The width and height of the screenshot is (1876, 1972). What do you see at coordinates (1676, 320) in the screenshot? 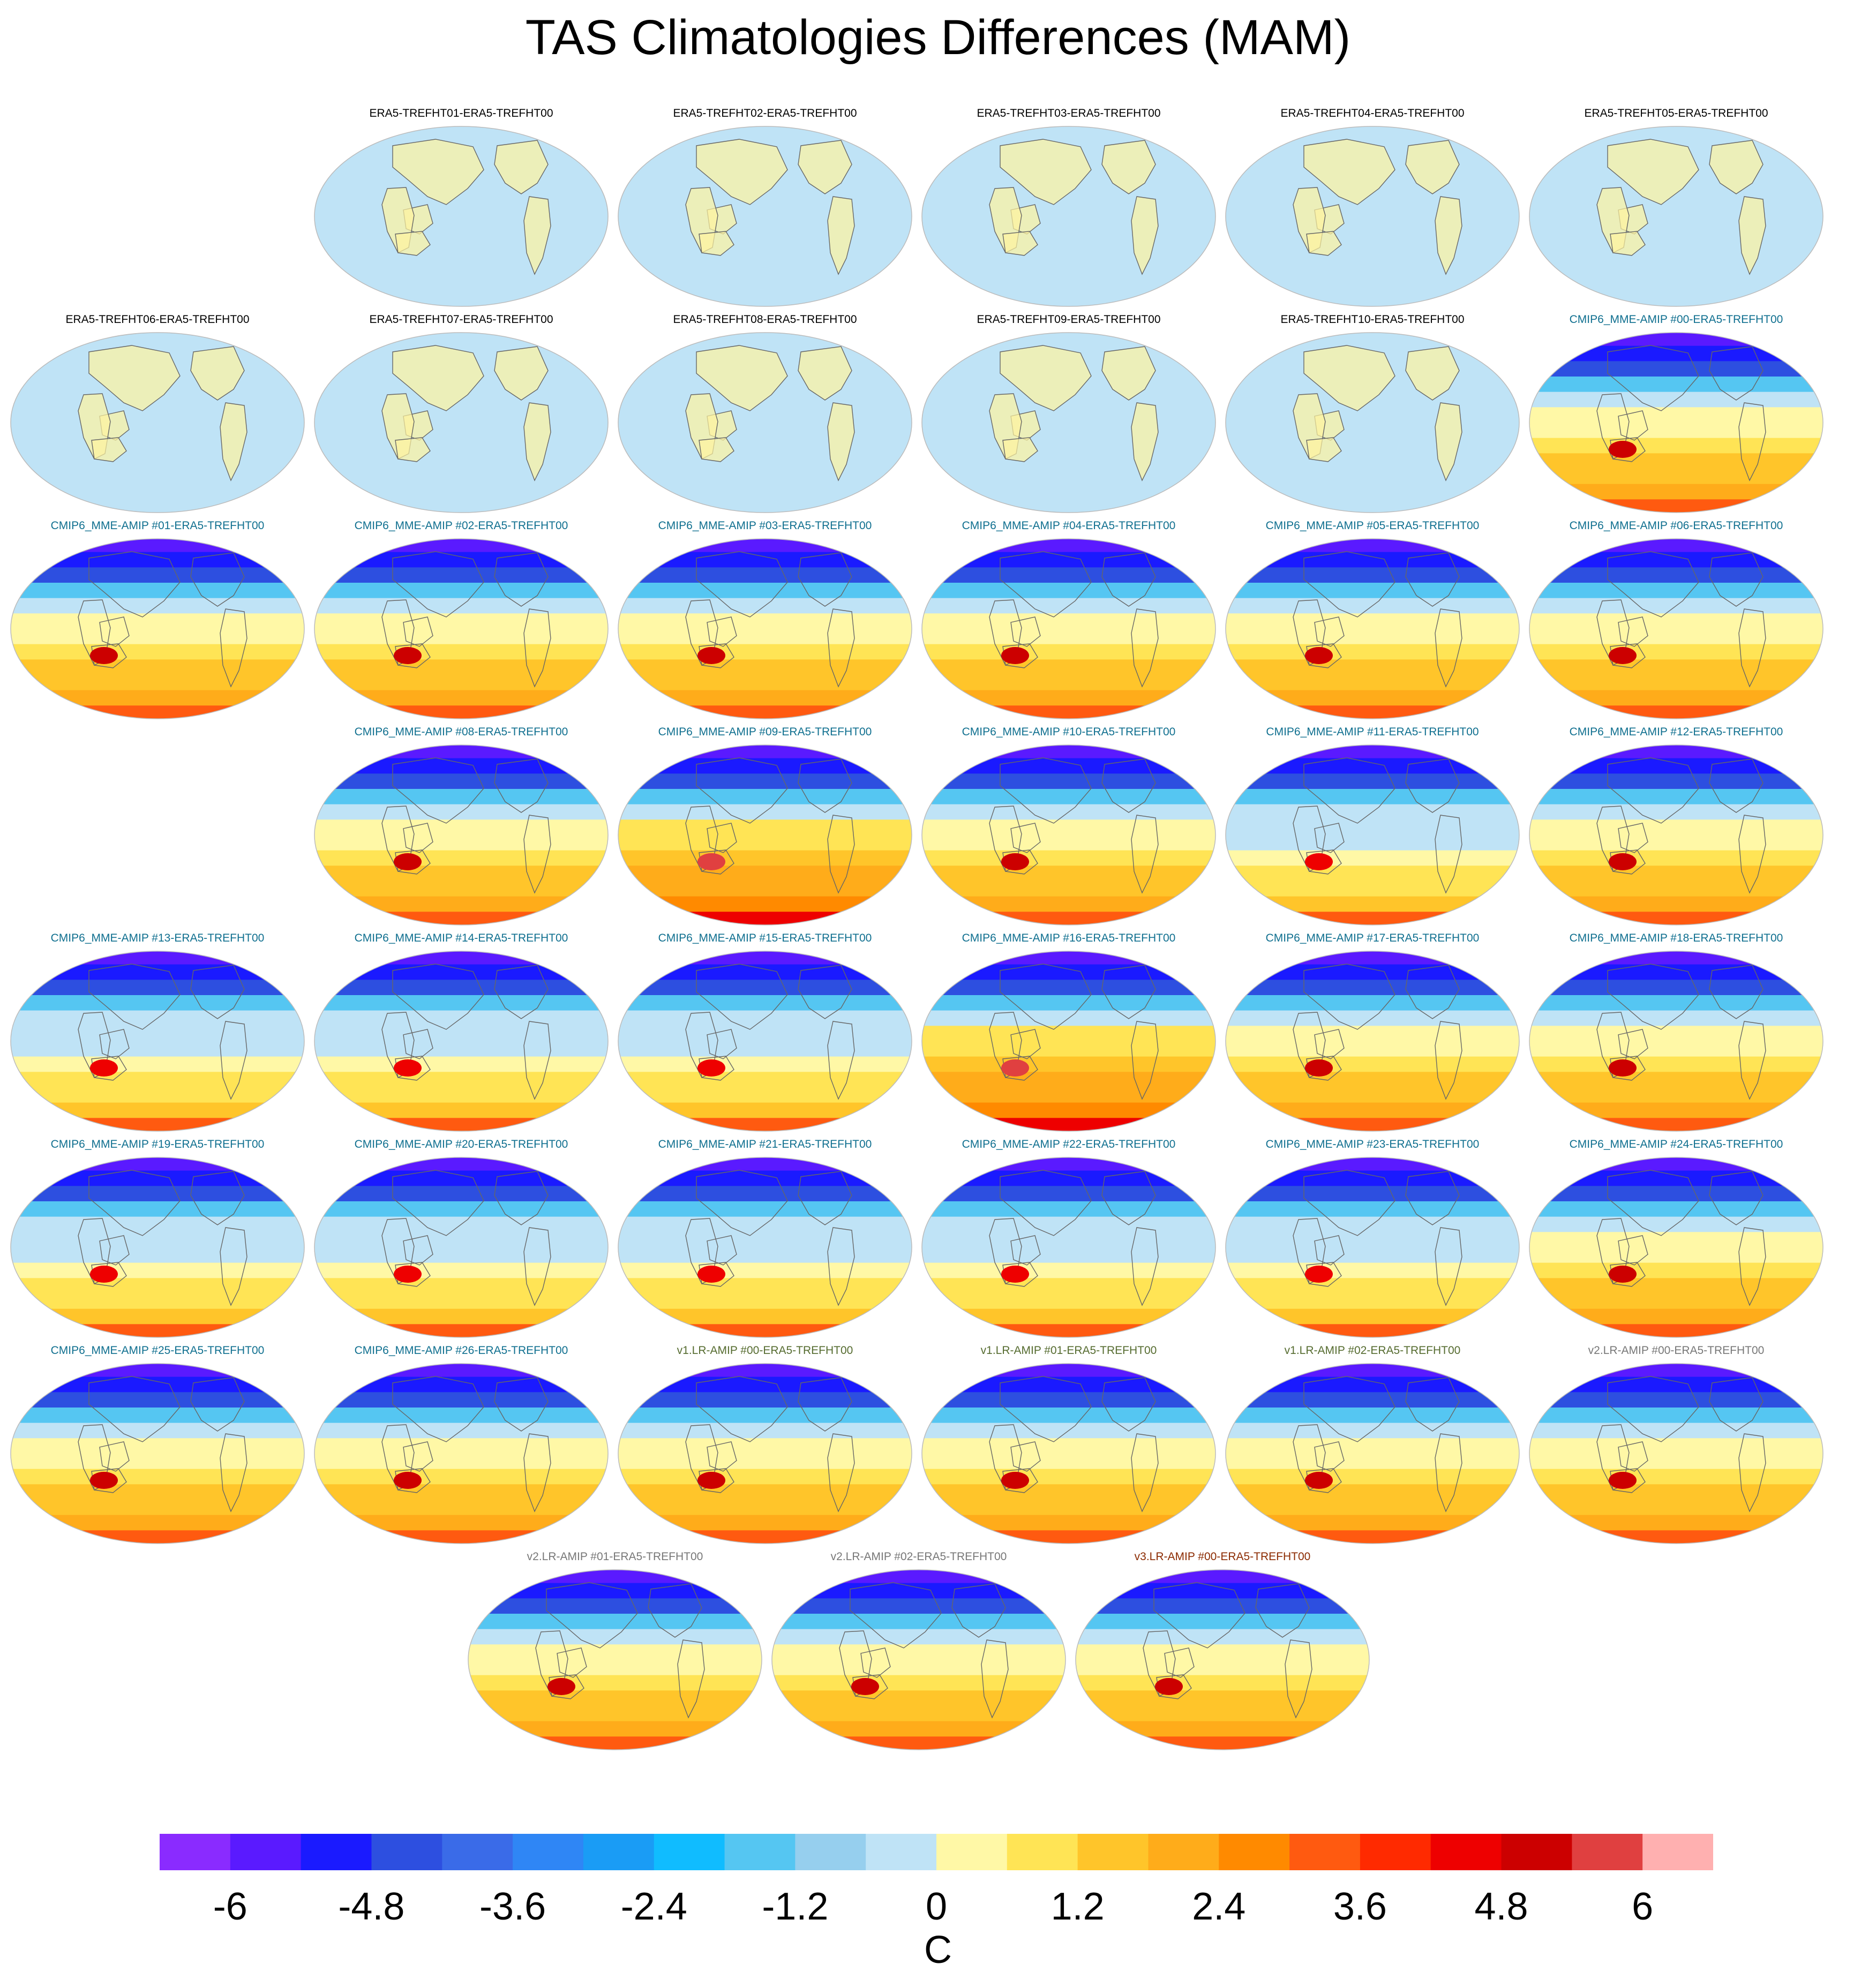
I see `panel-title: CMIP6_MME-AMIP #00-ERA5-TREFHT00` at bounding box center [1676, 320].